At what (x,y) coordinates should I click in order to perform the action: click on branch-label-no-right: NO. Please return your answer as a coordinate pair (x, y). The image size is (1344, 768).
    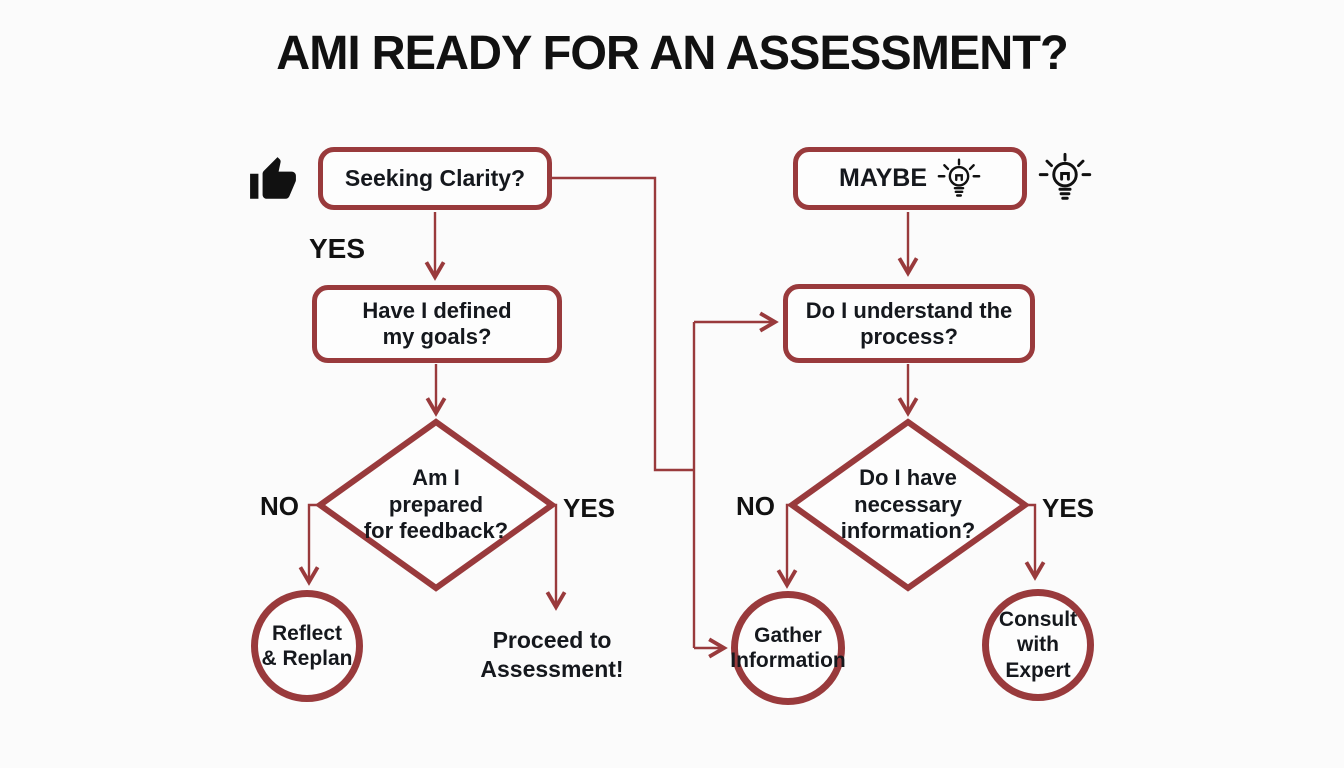
    Looking at the image, I should click on (755, 506).